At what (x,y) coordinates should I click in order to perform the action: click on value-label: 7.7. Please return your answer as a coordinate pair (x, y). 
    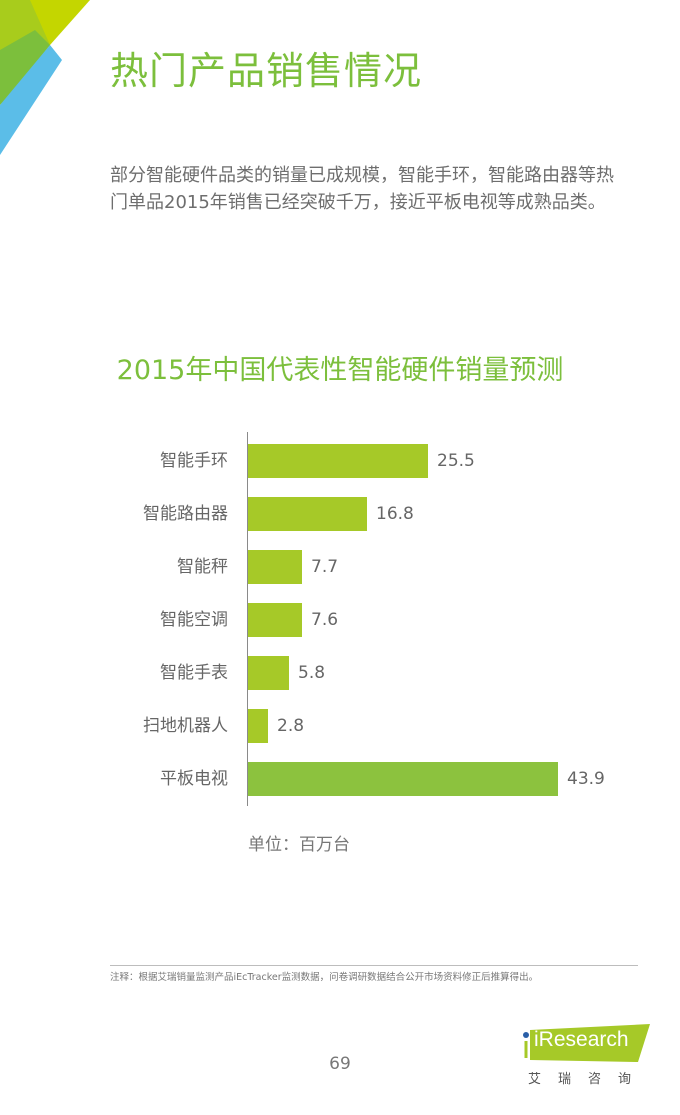
    Looking at the image, I should click on (325, 567).